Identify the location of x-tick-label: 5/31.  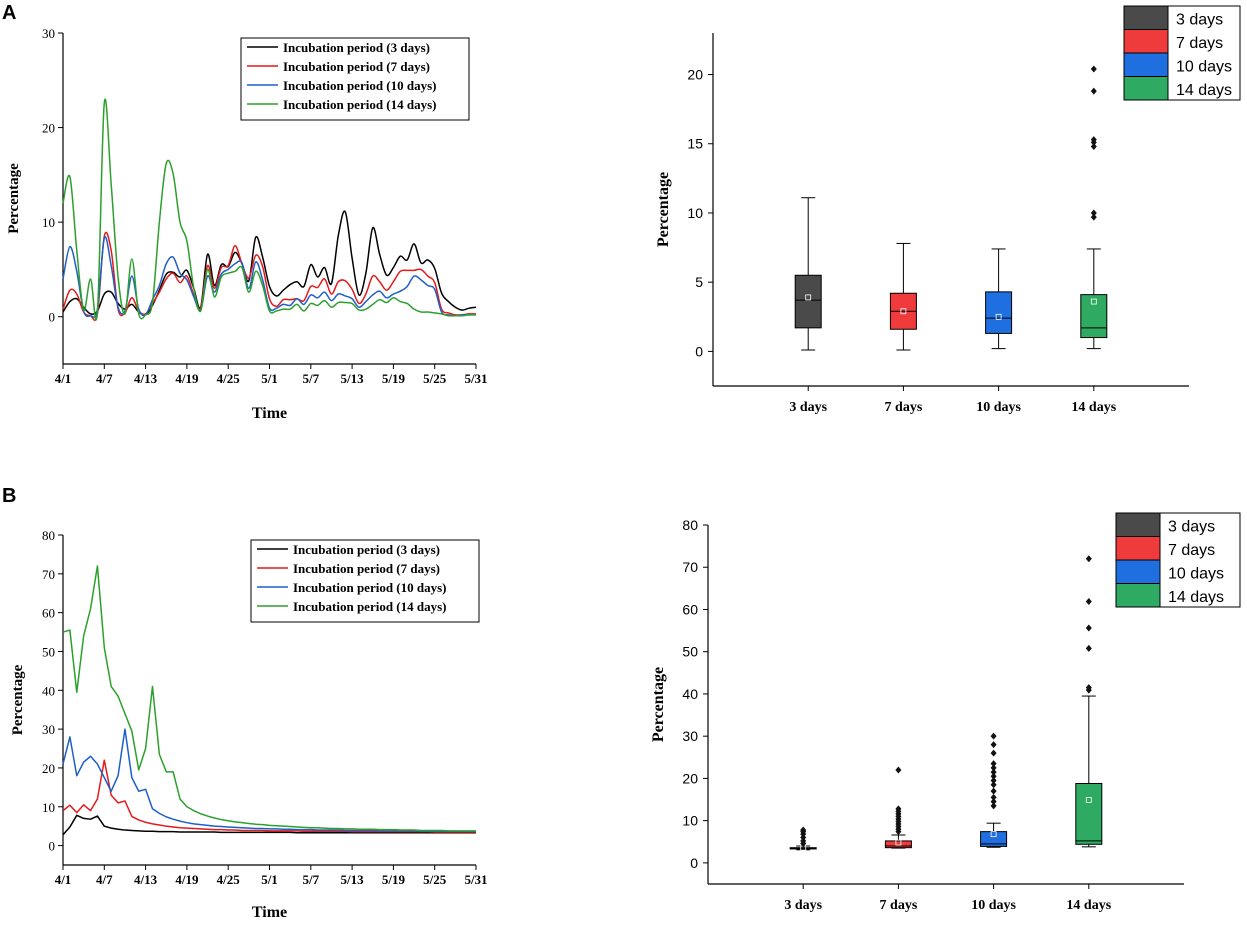
(475, 378).